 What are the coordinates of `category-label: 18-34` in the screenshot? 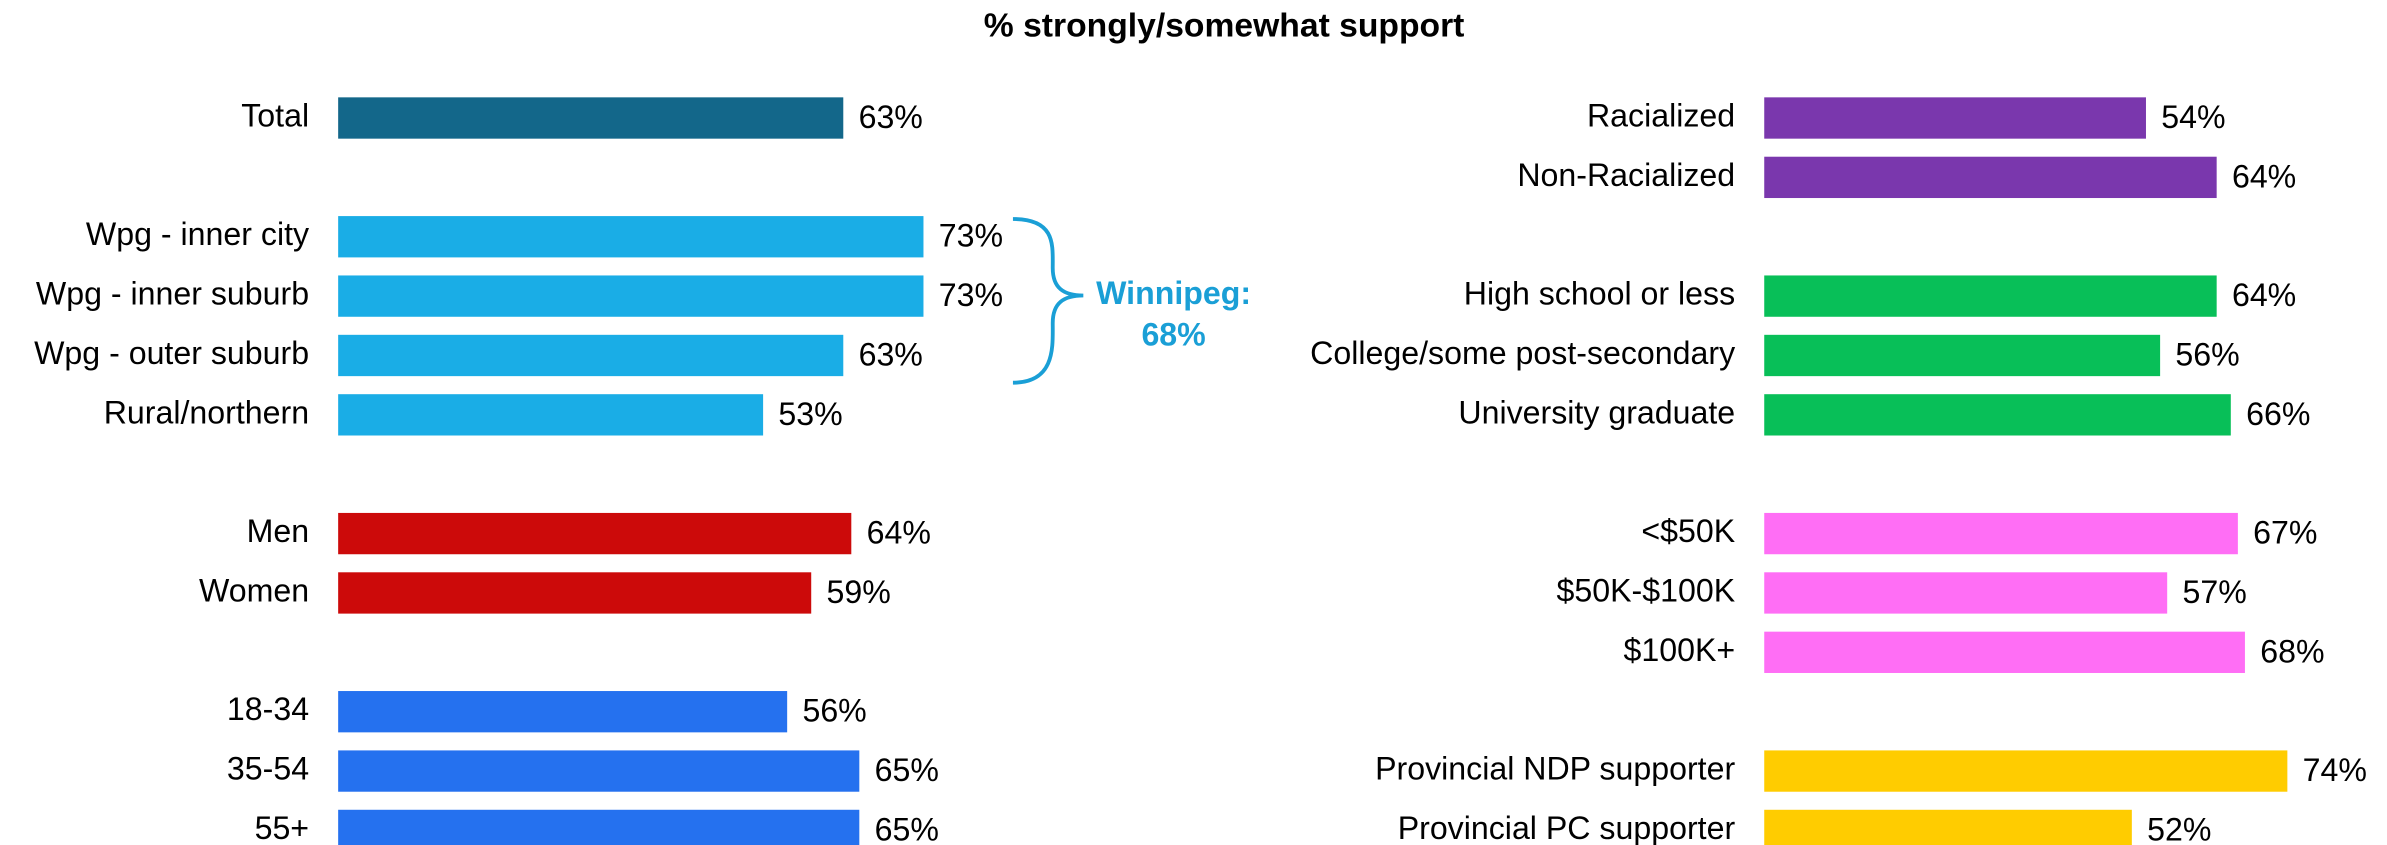 It's located at (268, 709).